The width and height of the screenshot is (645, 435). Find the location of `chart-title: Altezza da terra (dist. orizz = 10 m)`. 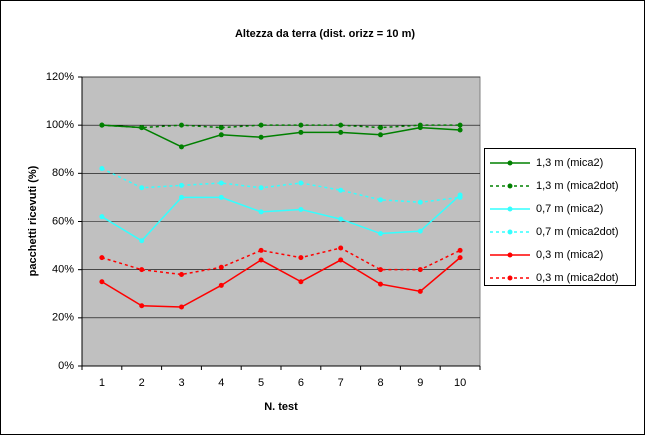

chart-title: Altezza da terra (dist. orizz = 10 m) is located at coordinates (325, 34).